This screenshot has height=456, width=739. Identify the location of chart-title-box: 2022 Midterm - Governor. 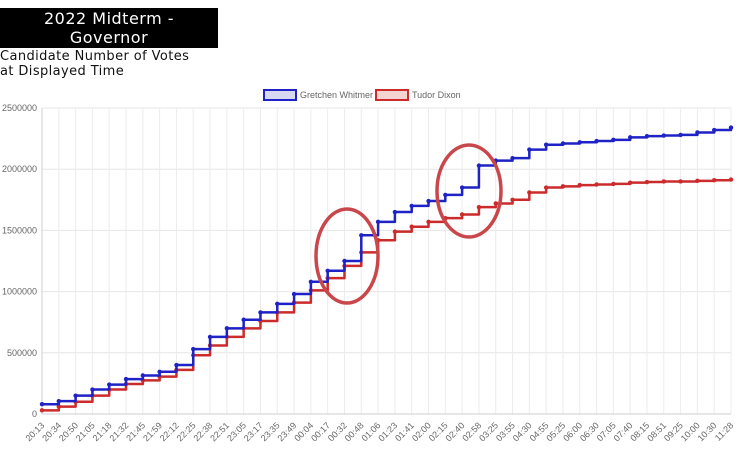
(109, 28).